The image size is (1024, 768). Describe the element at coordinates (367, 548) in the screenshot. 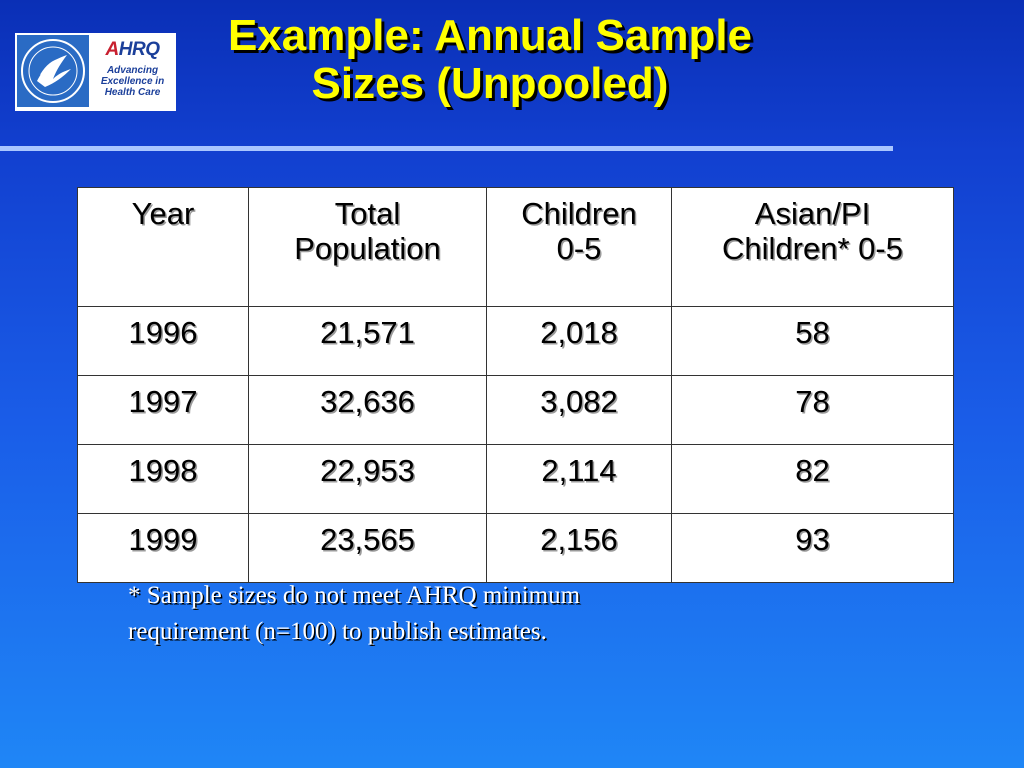

I see `cell-total-population: 23,565` at that location.